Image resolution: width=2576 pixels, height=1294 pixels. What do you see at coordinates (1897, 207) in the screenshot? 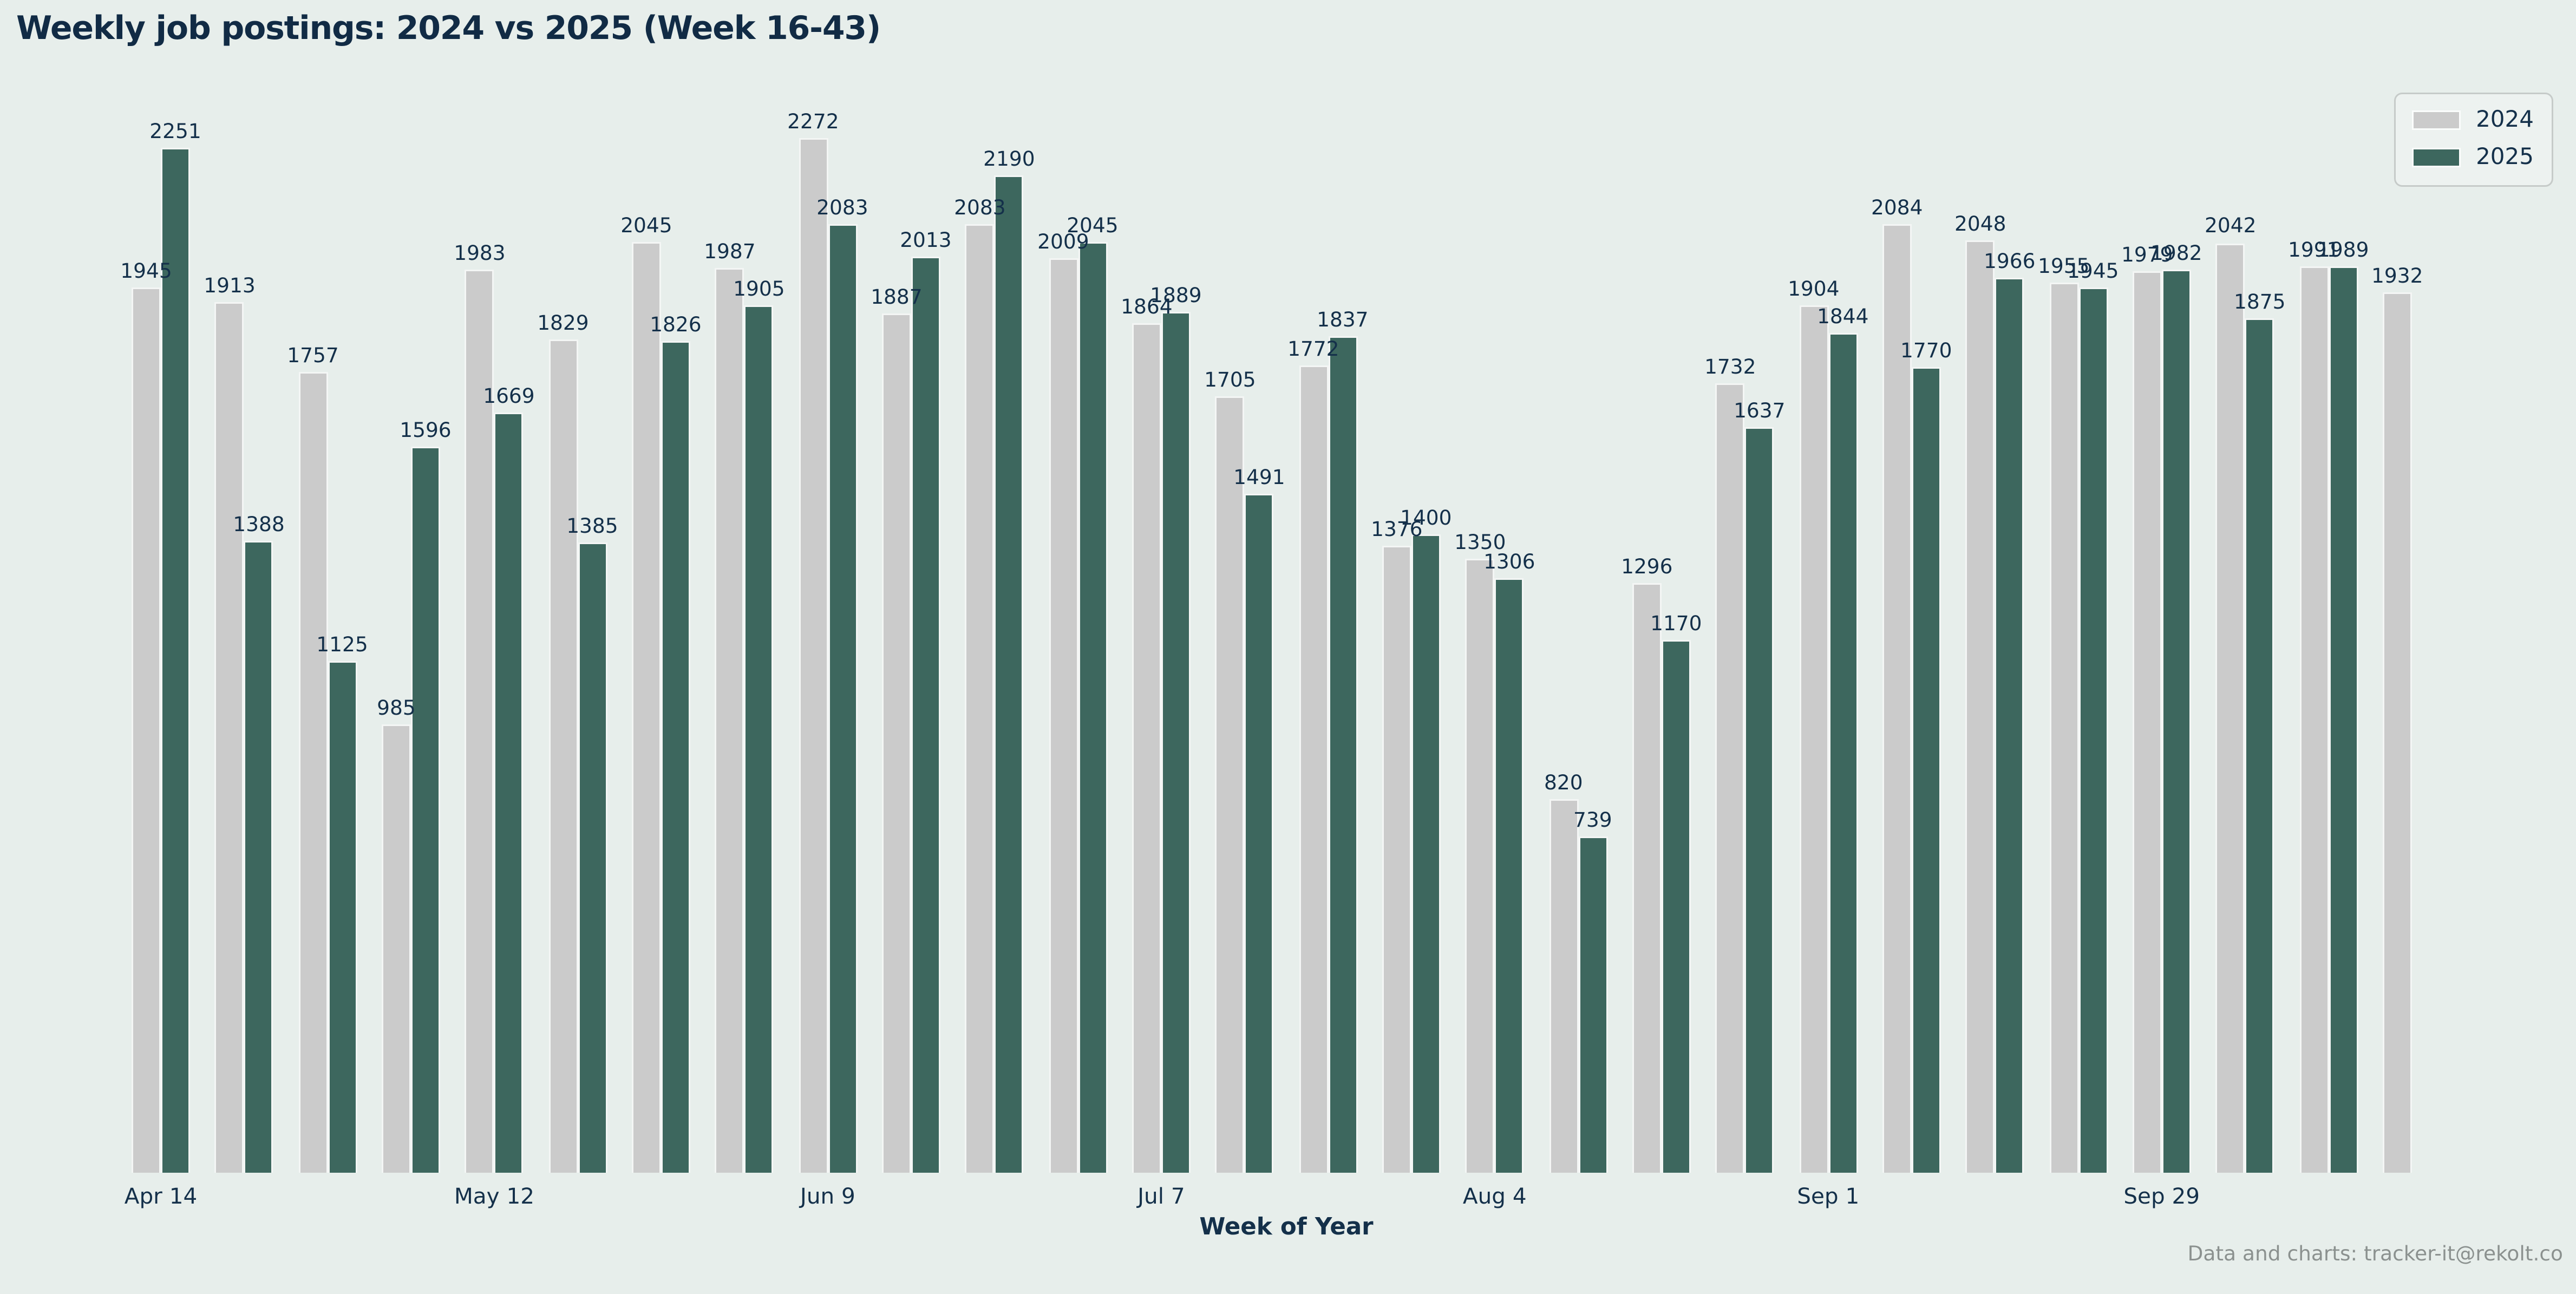
I see `value-label-2024-group-21: 2084` at bounding box center [1897, 207].